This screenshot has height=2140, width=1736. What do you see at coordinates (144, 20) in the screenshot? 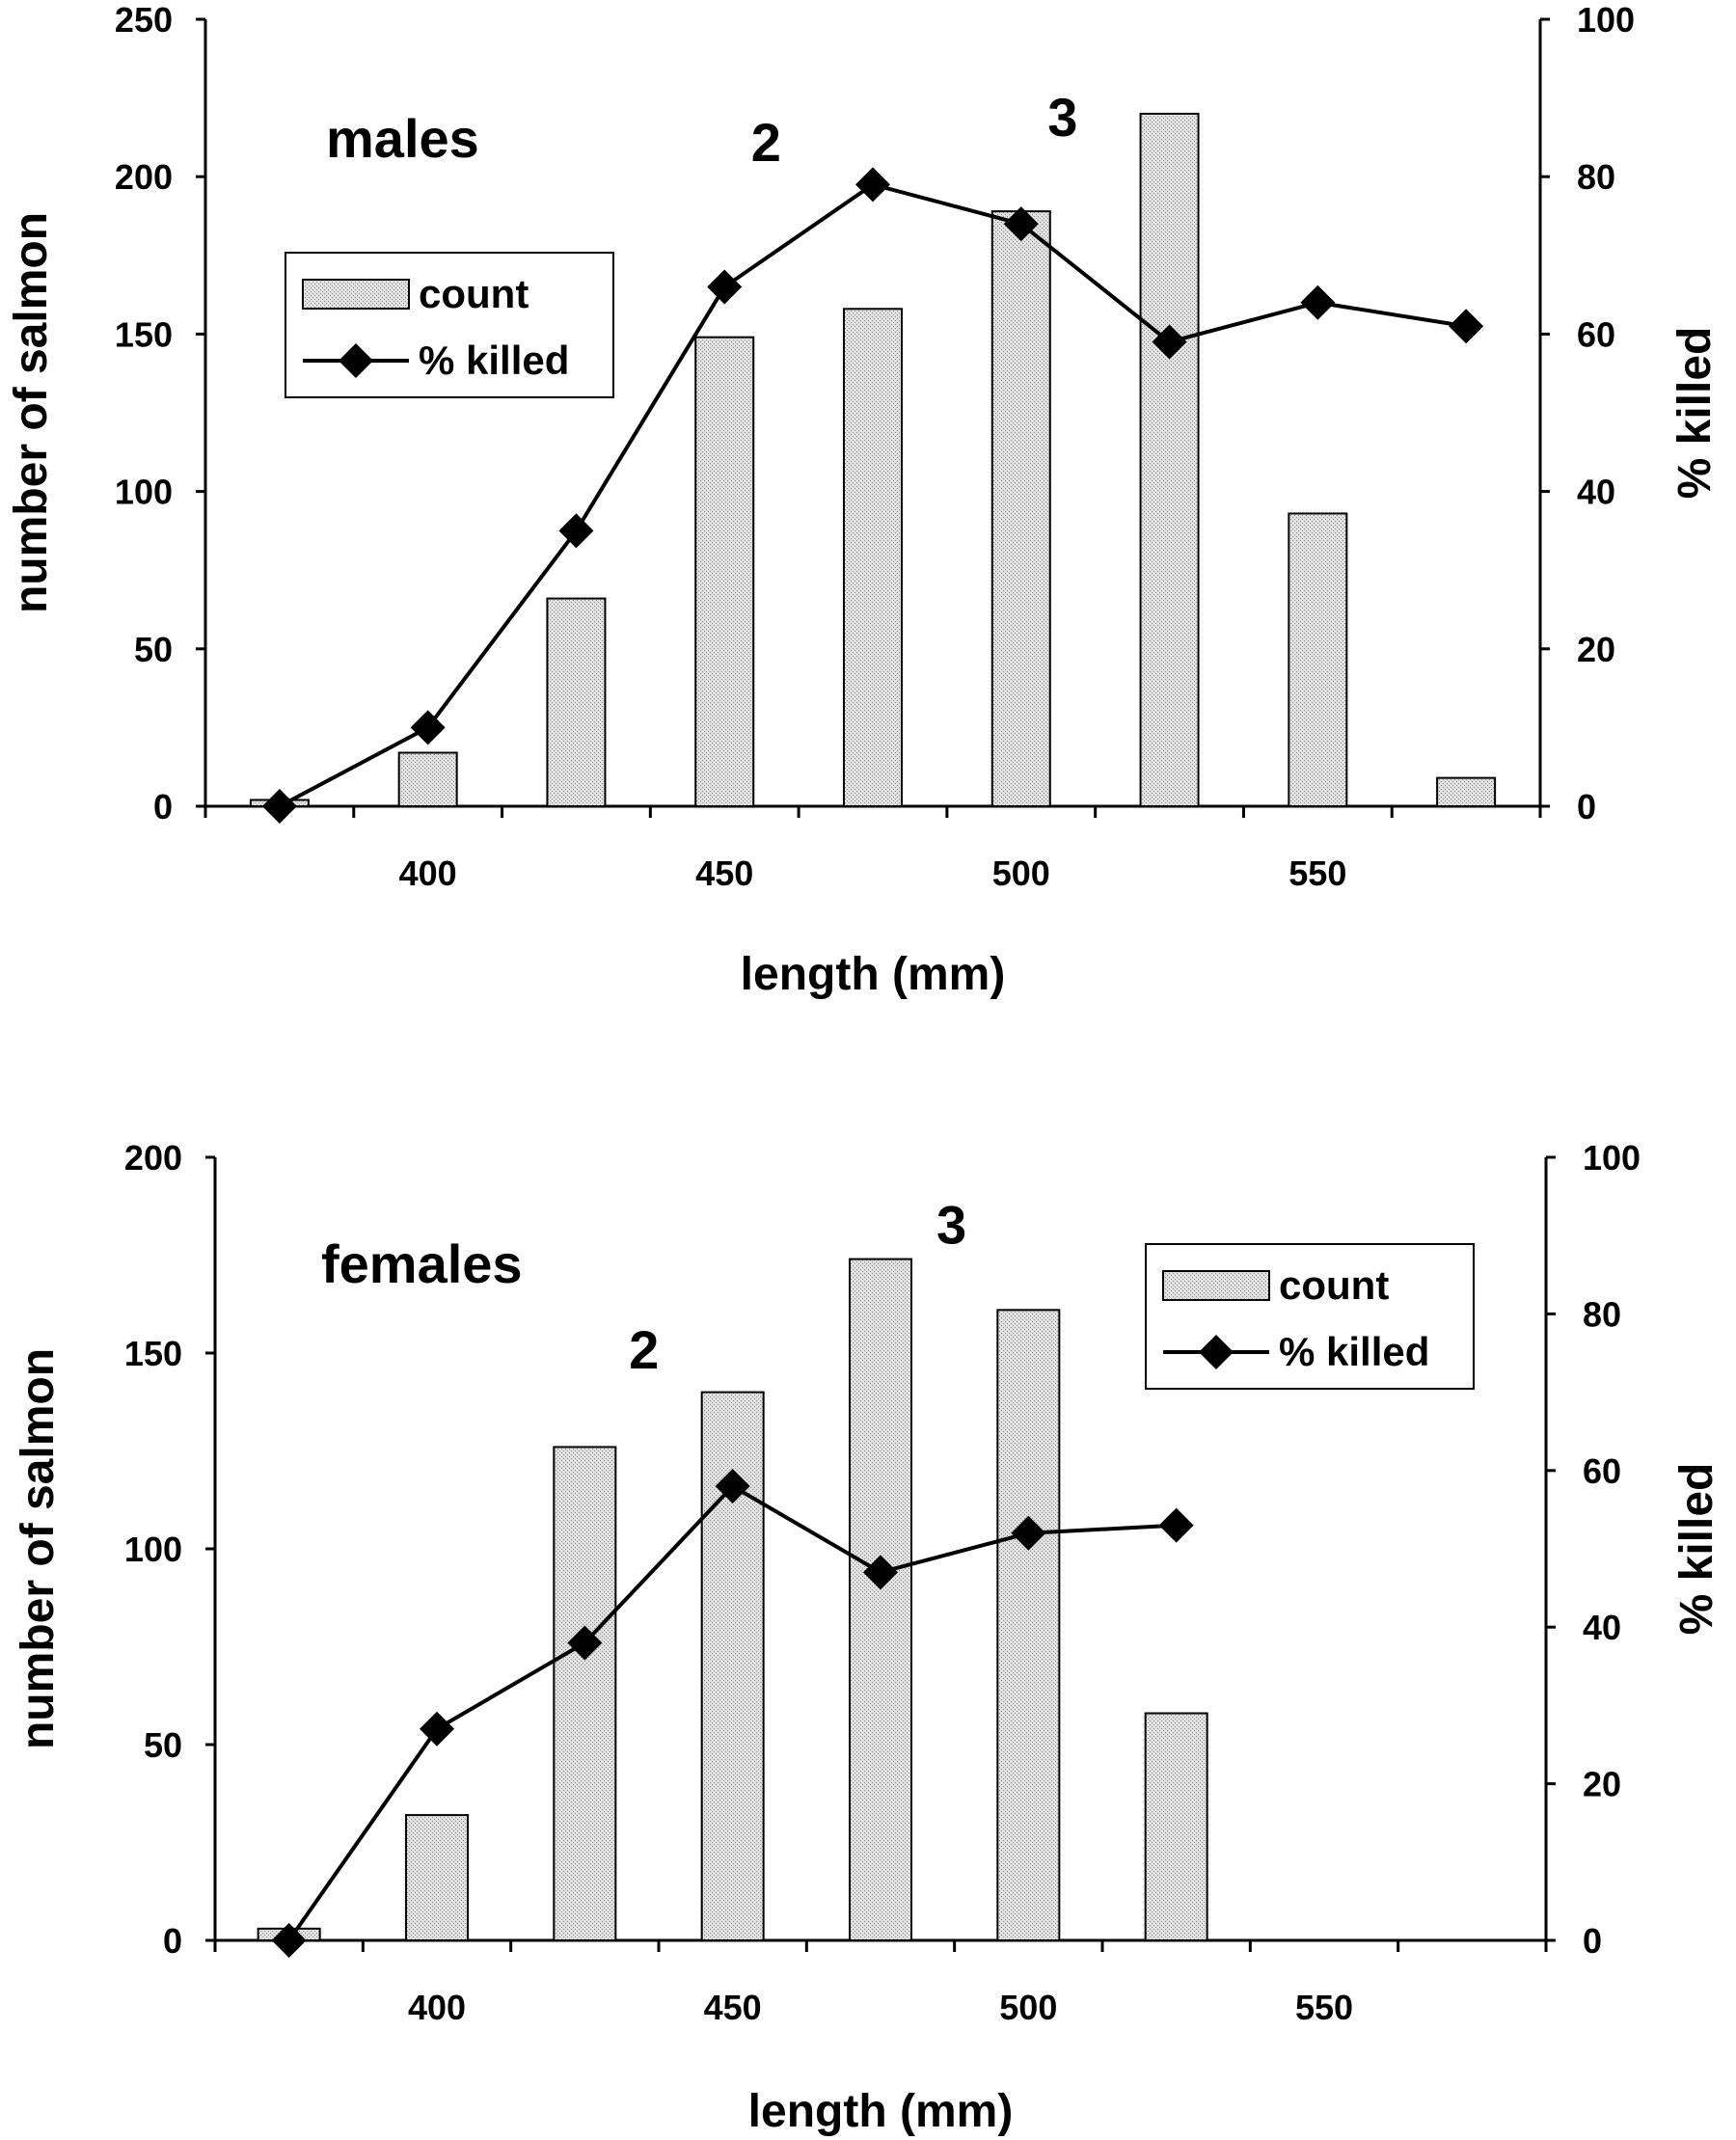
I see `left-tick-label: 250` at bounding box center [144, 20].